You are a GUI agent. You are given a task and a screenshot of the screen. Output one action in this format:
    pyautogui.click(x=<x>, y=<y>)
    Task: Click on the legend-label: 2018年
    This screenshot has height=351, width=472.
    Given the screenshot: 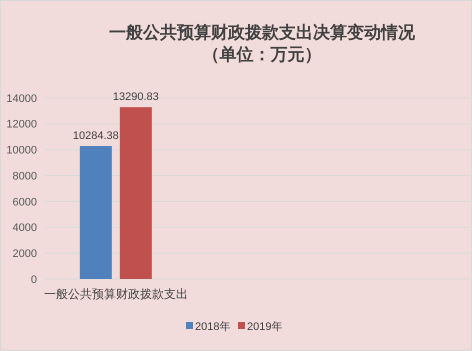 What is the action you would take?
    pyautogui.click(x=212, y=326)
    